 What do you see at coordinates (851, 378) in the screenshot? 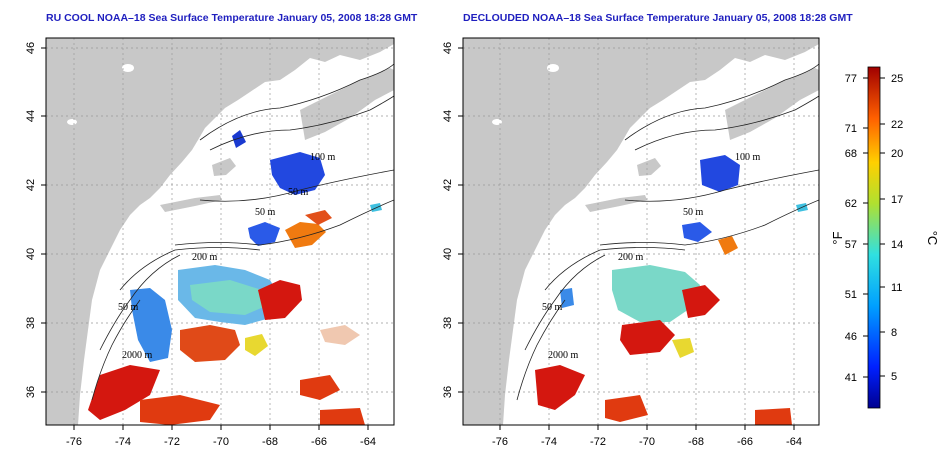
I see `colorbar-f-tick: 41` at bounding box center [851, 378].